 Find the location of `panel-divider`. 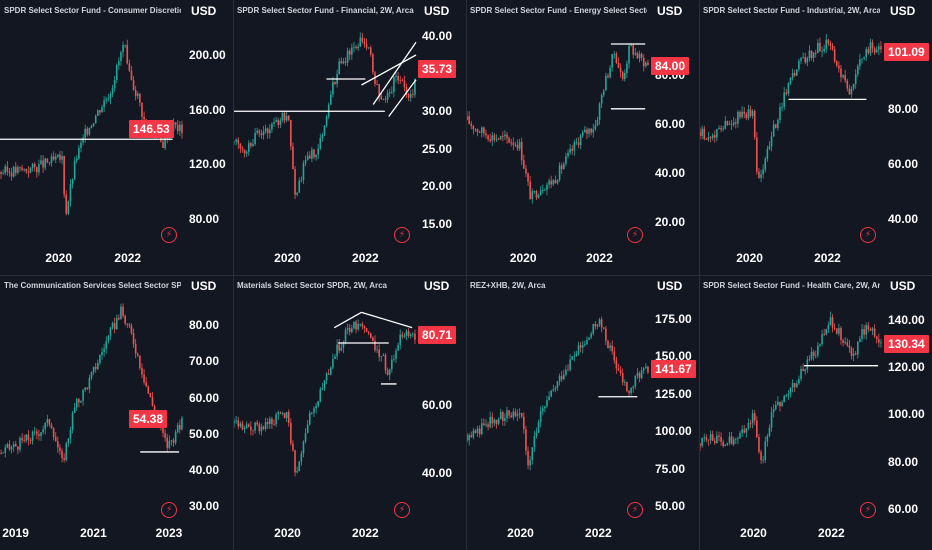

panel-divider is located at coordinates (466, 275).